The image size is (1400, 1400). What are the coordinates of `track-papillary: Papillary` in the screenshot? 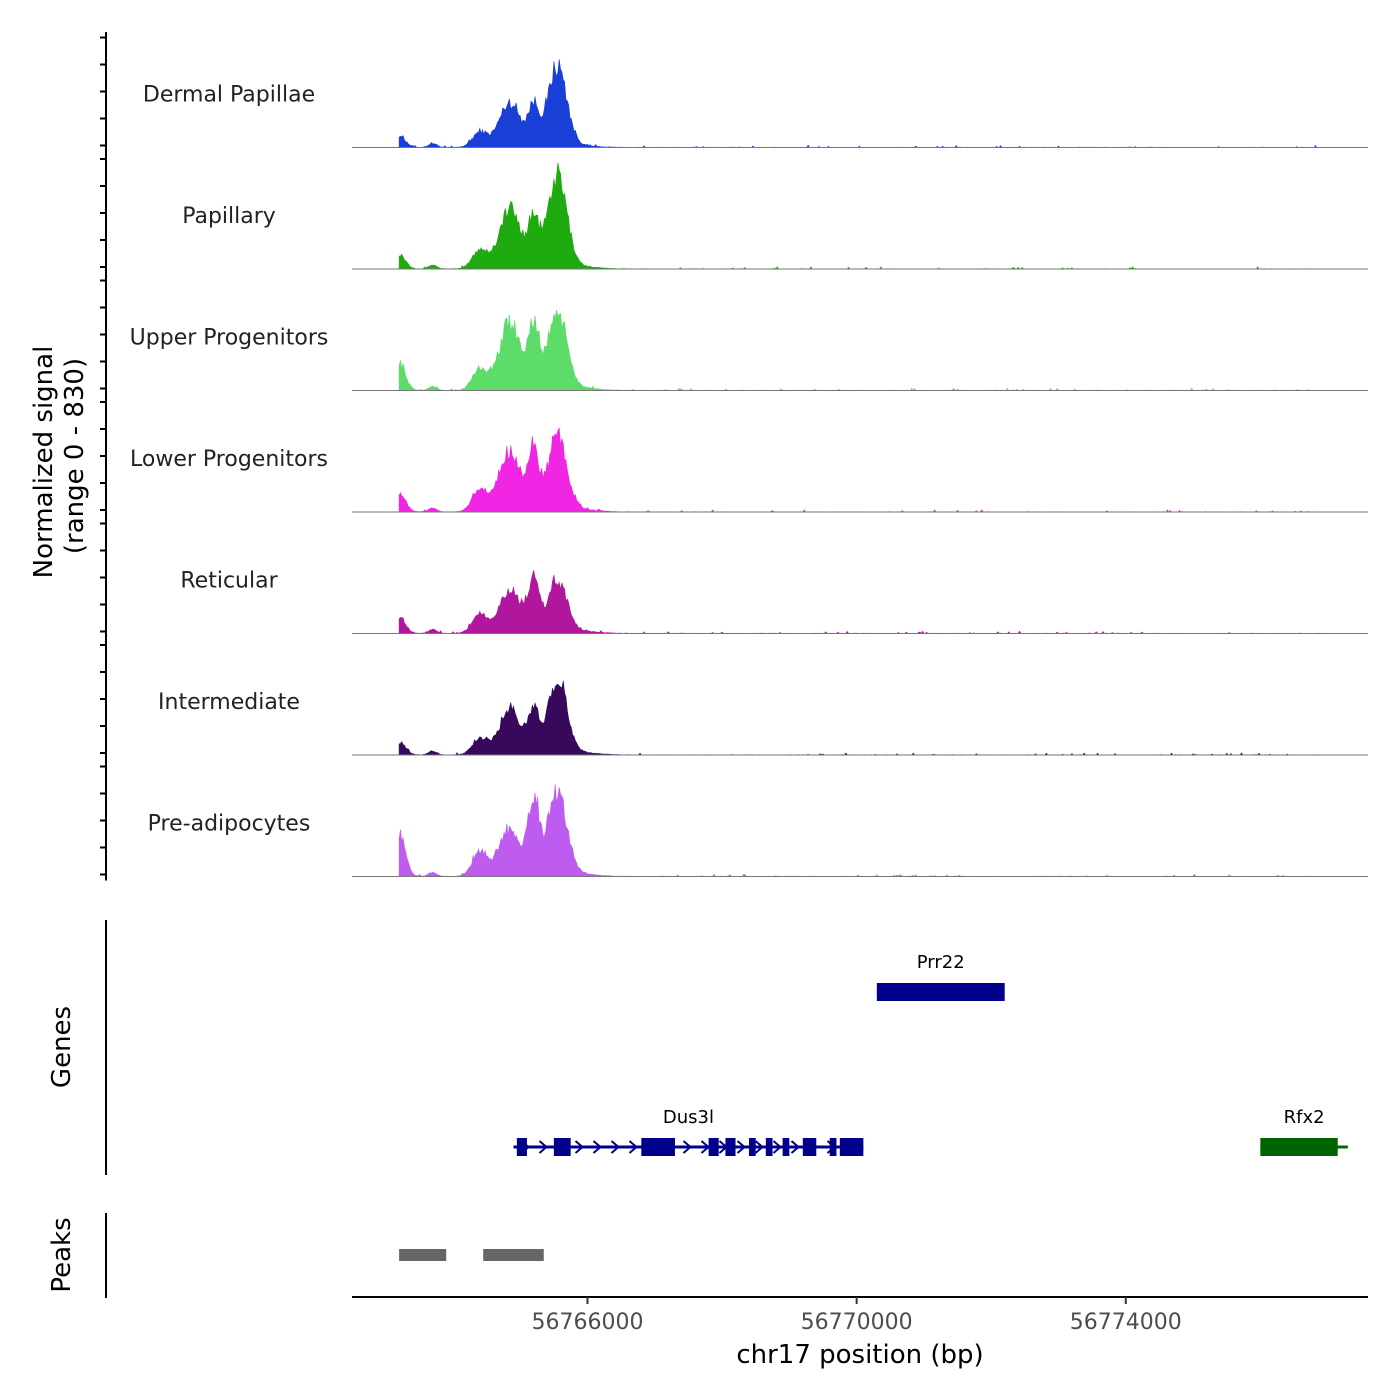 It's located at (775, 216).